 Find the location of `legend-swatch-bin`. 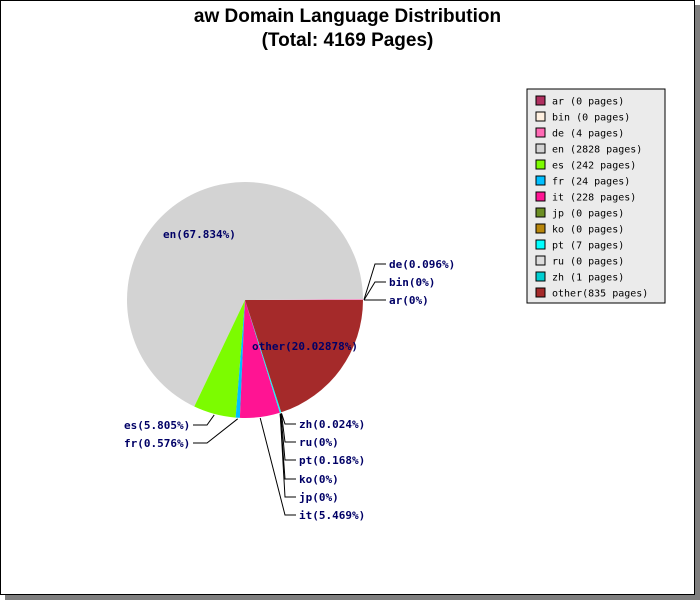

legend-swatch-bin is located at coordinates (540, 116).